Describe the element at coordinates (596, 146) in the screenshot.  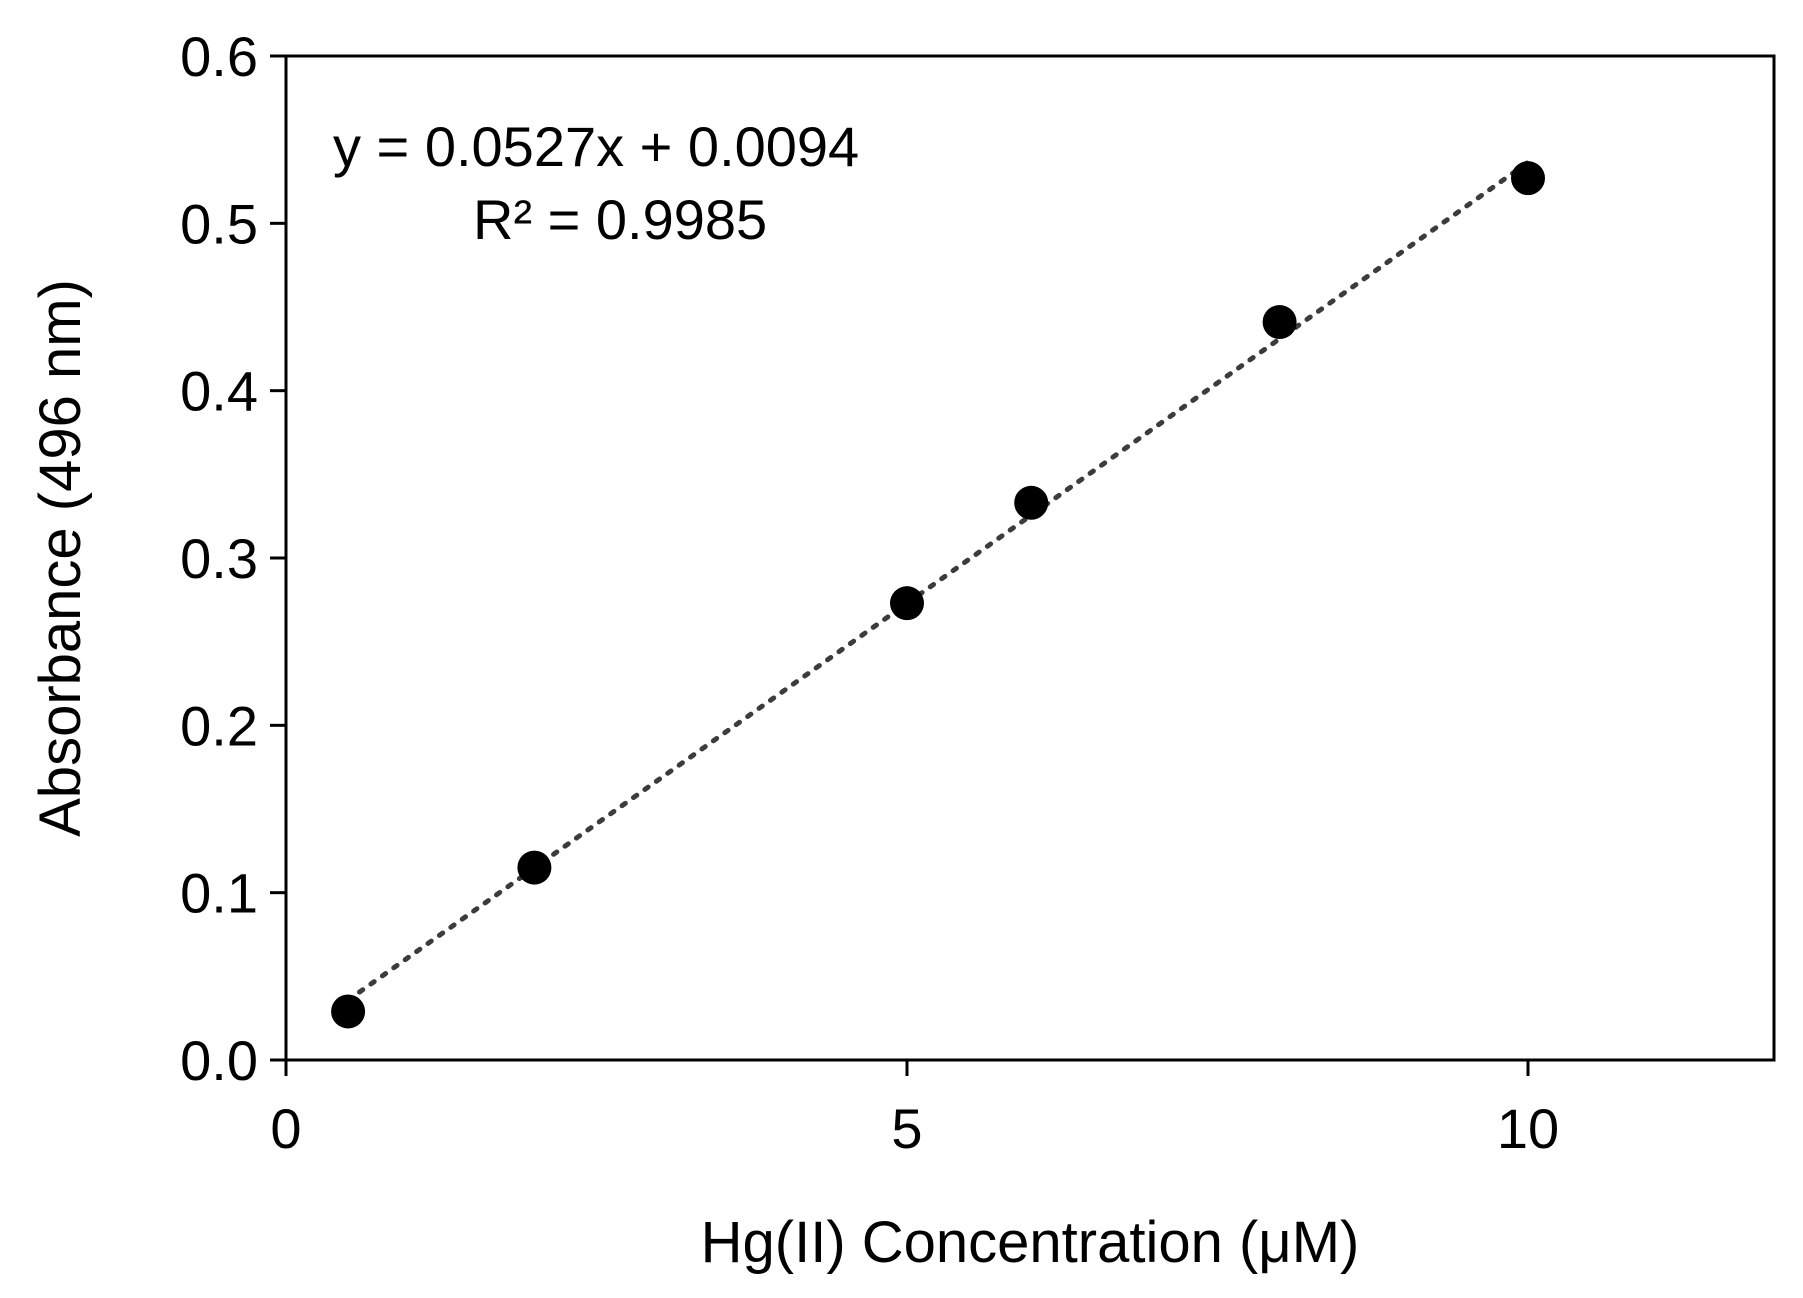
I see `trendline-equation: y = 0.0527x + 0.0094` at that location.